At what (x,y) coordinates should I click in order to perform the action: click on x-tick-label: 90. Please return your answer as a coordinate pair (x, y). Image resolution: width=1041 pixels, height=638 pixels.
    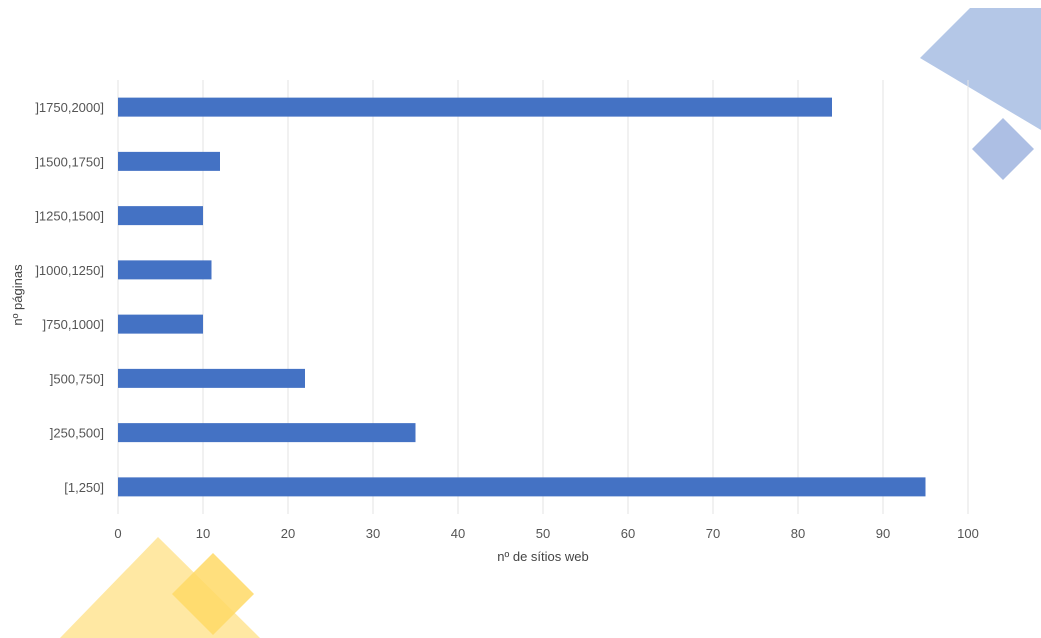
    Looking at the image, I should click on (883, 533).